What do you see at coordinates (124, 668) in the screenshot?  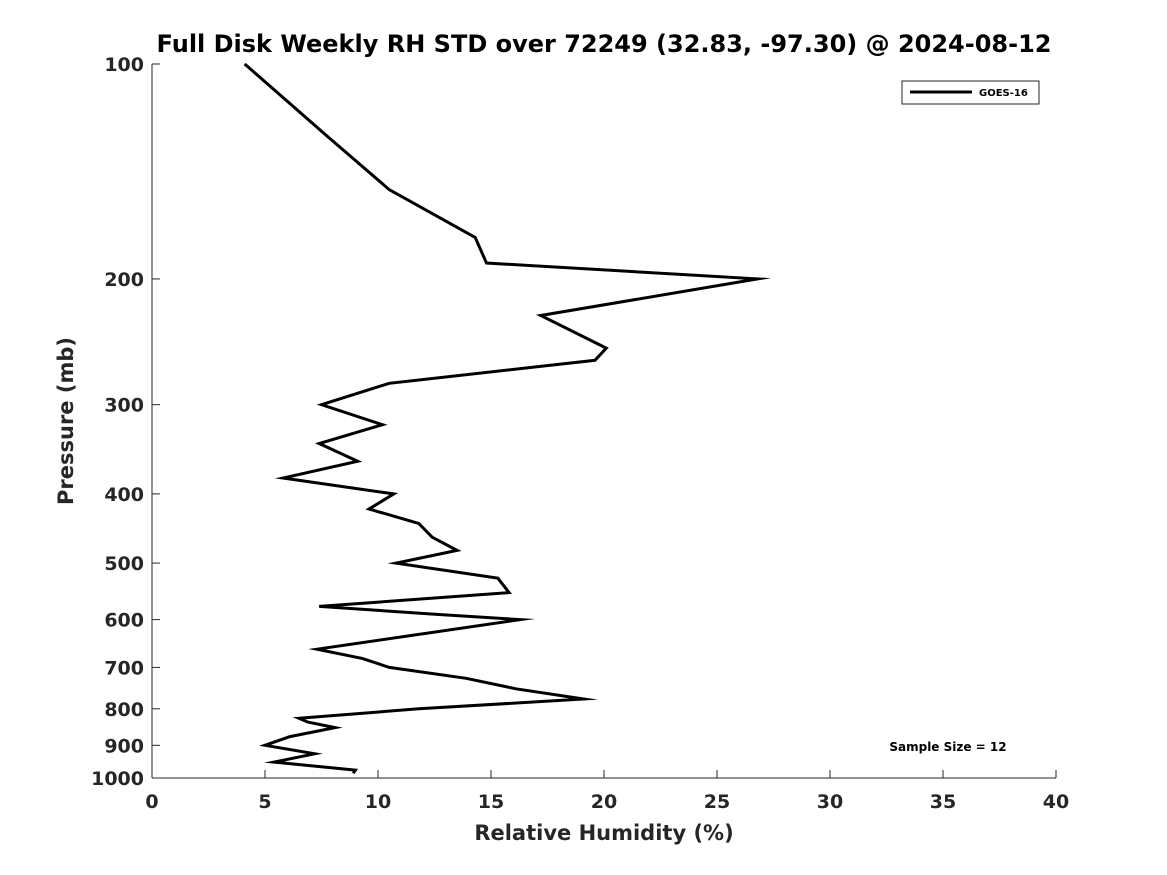 I see `y-tick-label: 700` at bounding box center [124, 668].